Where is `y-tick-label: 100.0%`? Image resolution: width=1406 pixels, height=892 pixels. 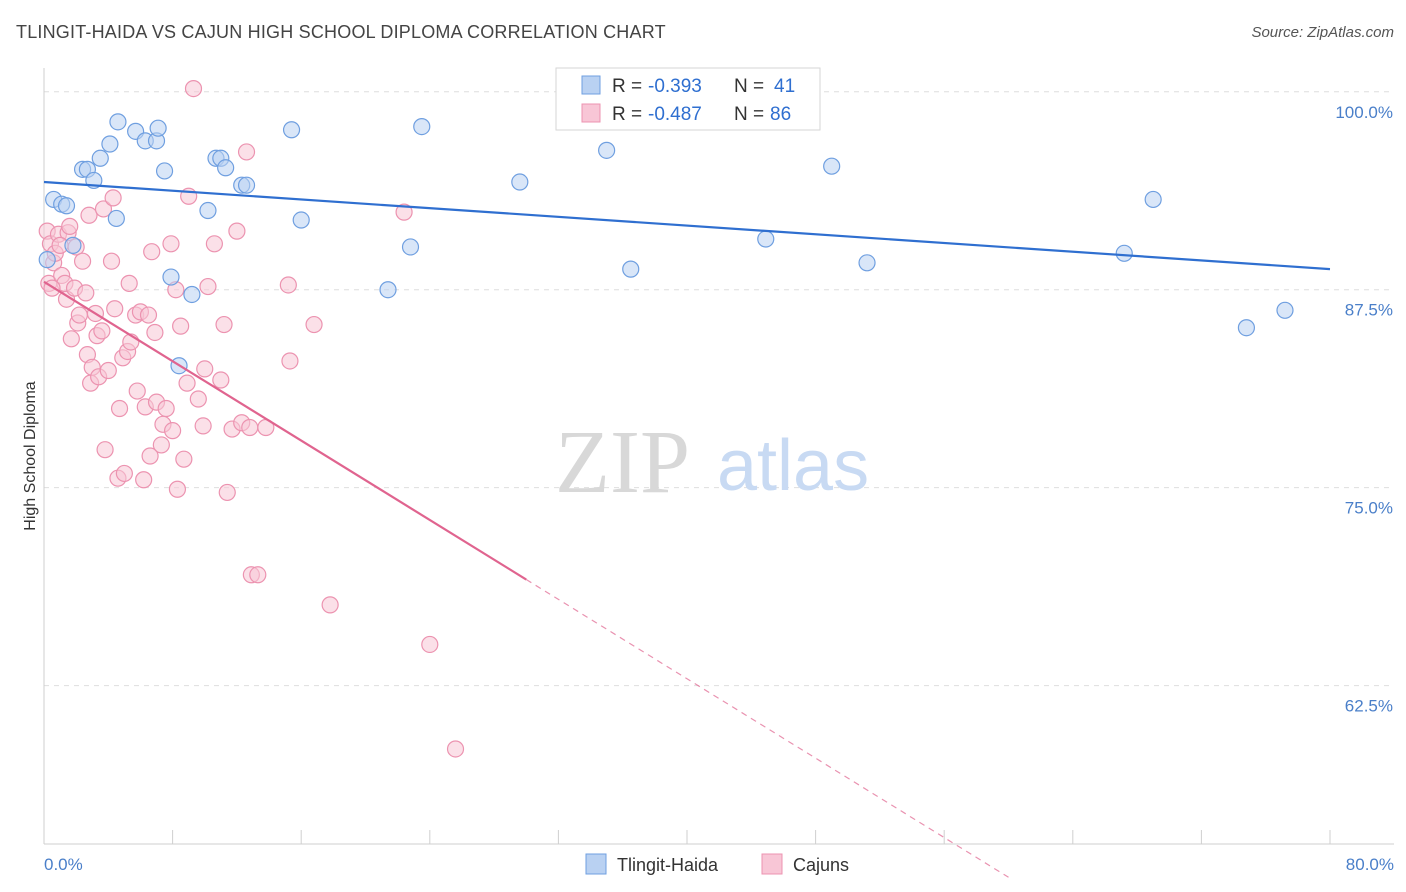 y-tick-label: 100.0% is located at coordinates (1364, 112).